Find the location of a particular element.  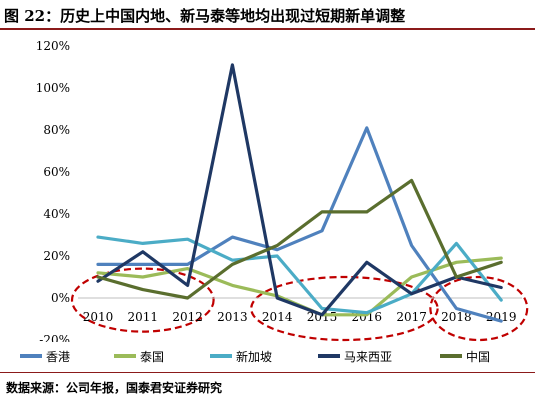

legend-item: 新加坡 is located at coordinates (241, 356).